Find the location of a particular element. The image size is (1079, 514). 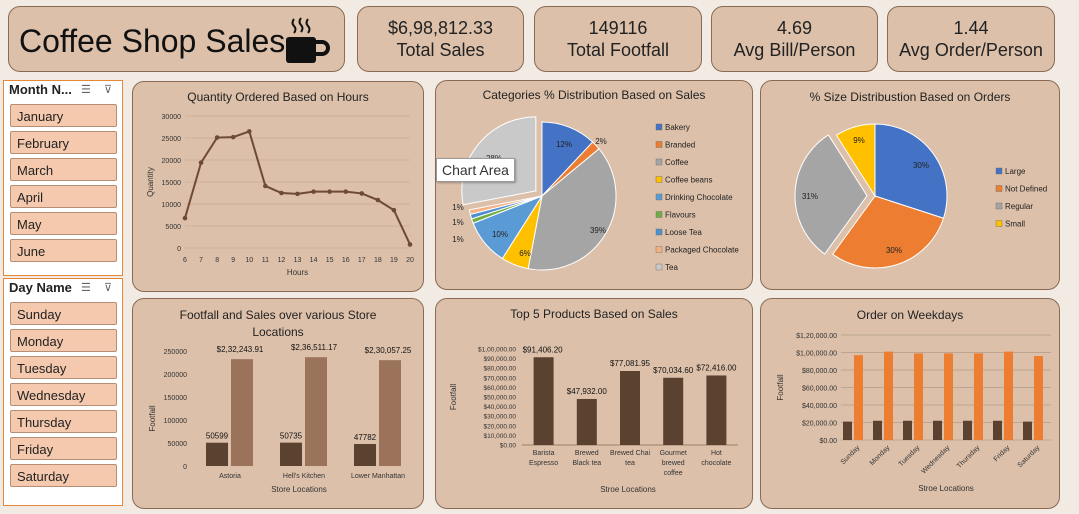

day-item-saturday: Saturday is located at coordinates (63, 475).